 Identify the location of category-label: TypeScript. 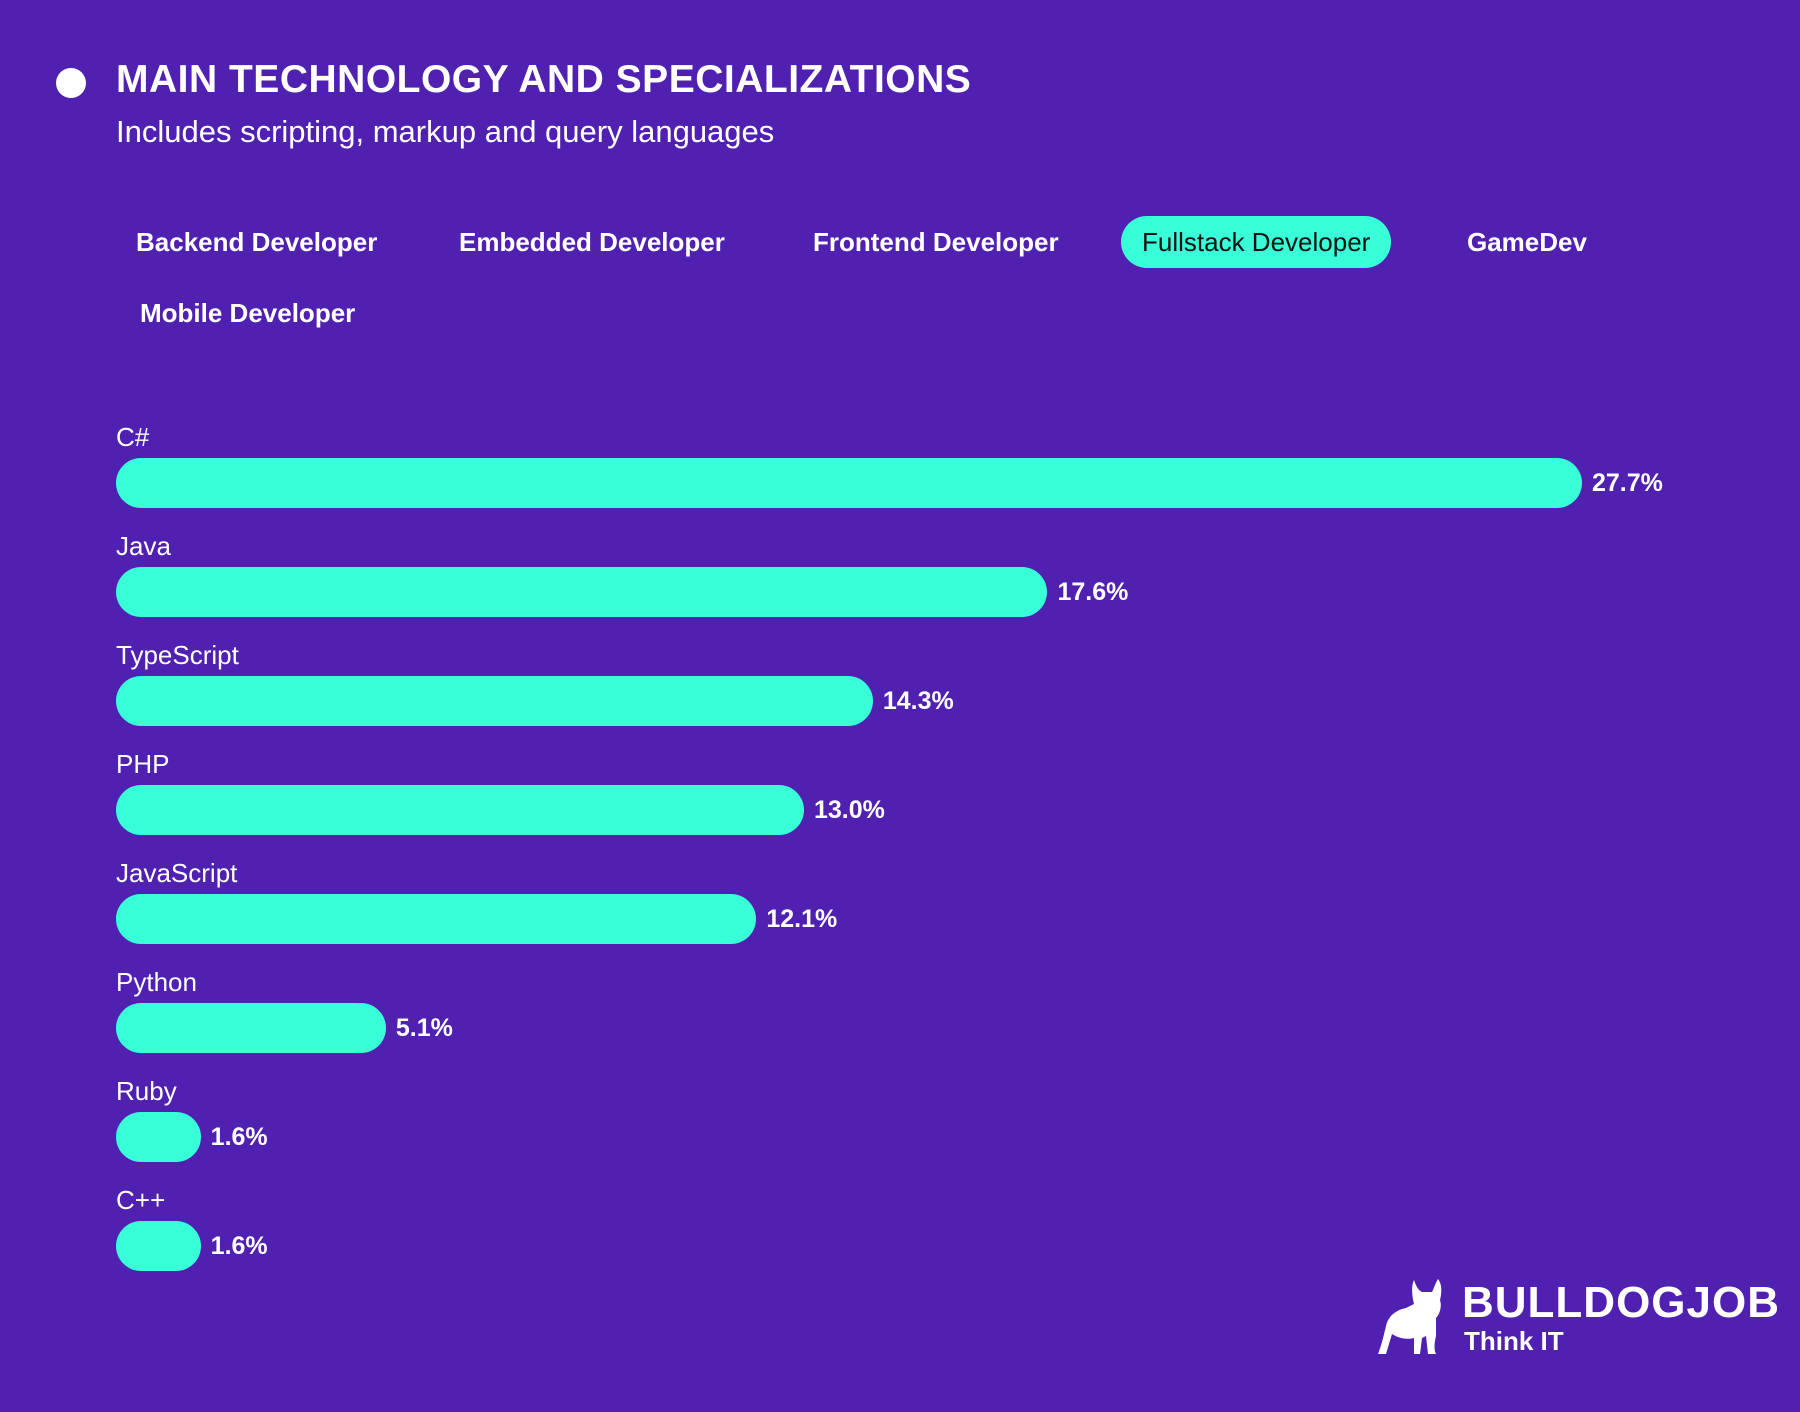
(177, 655).